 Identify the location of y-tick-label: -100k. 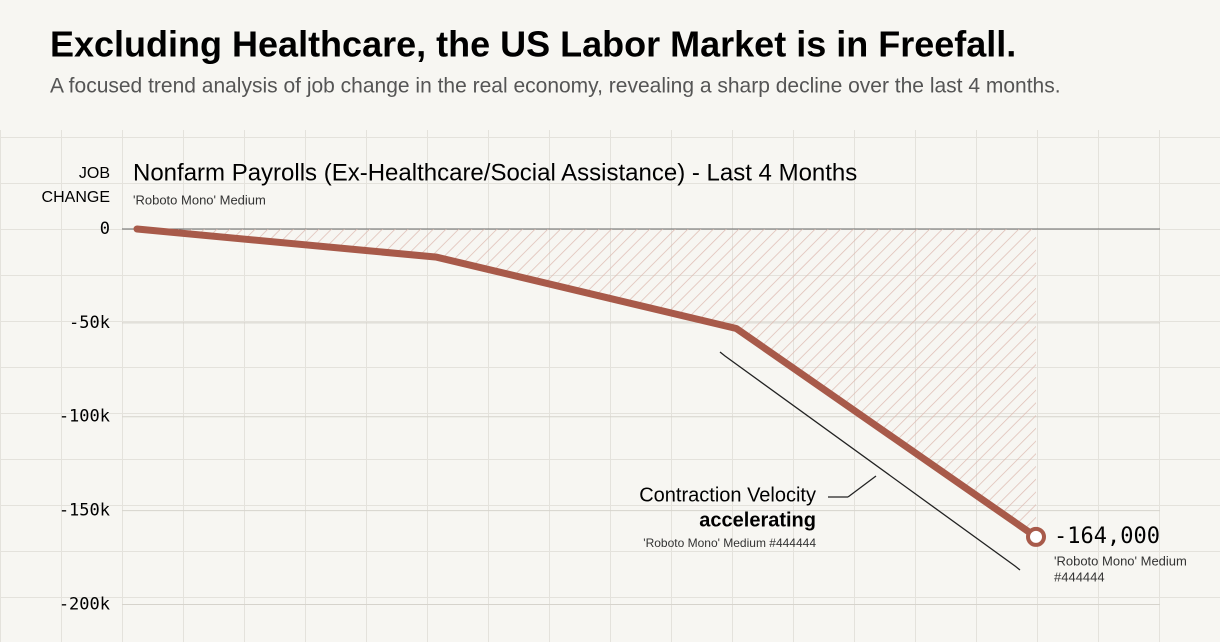
(84, 417).